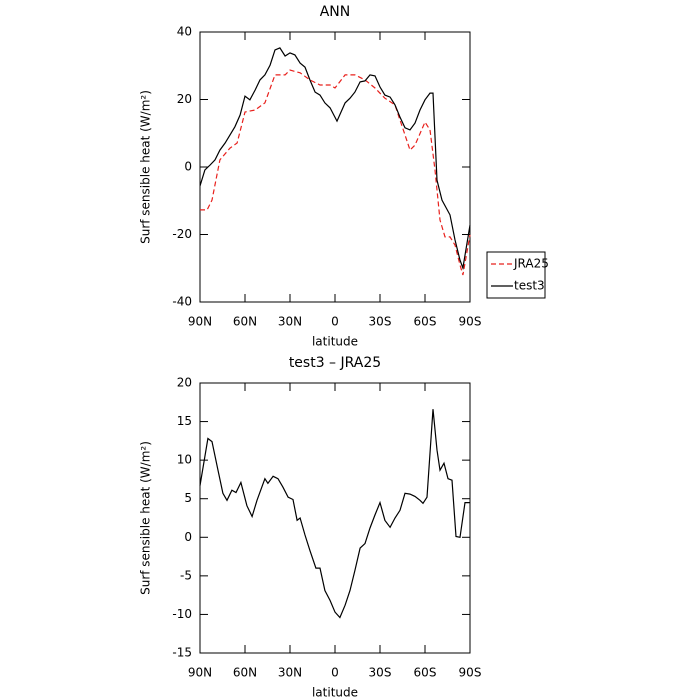 This screenshot has height=700, width=700. What do you see at coordinates (335, 12) in the screenshot?
I see `chart-title: ANN` at bounding box center [335, 12].